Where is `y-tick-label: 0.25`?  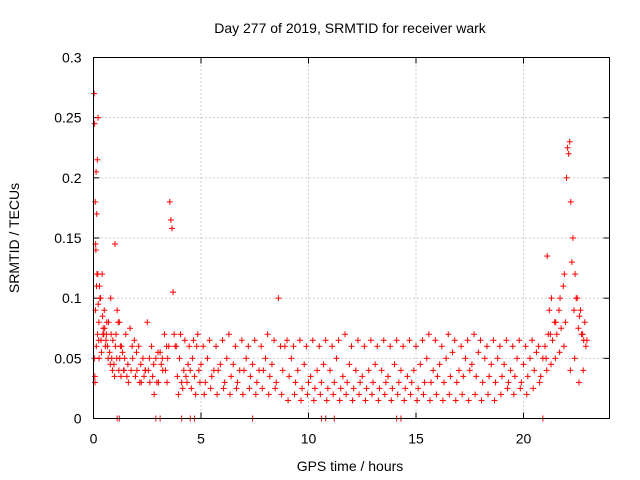
y-tick-label: 0.25 is located at coordinates (67, 118).